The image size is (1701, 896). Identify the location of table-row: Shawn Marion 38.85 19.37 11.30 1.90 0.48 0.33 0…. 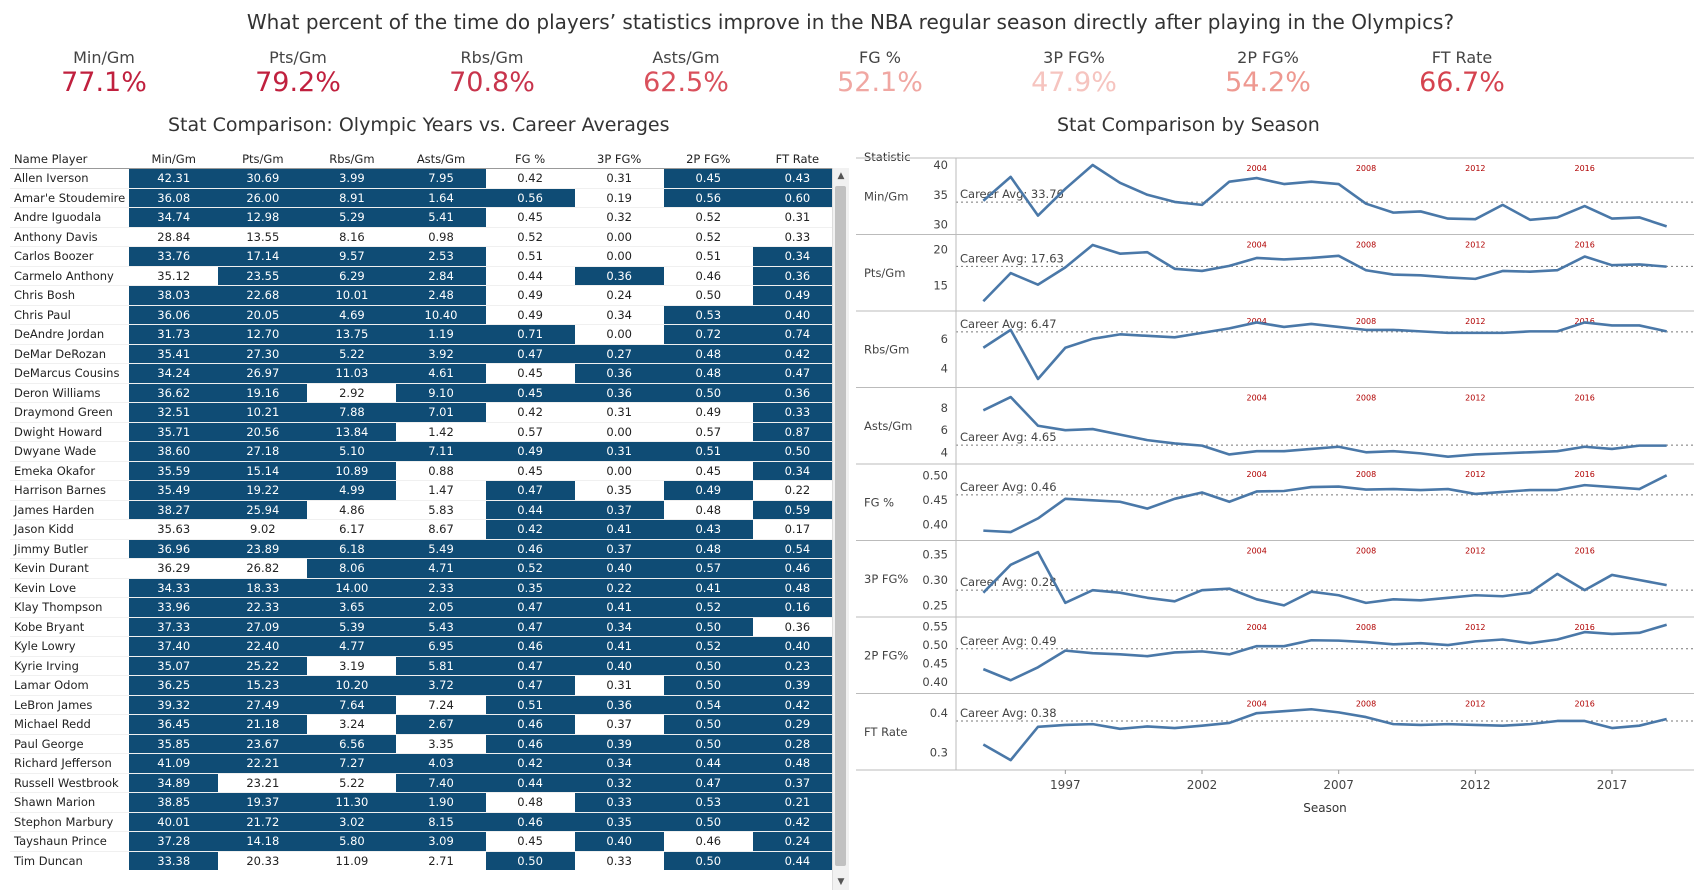
(425, 802).